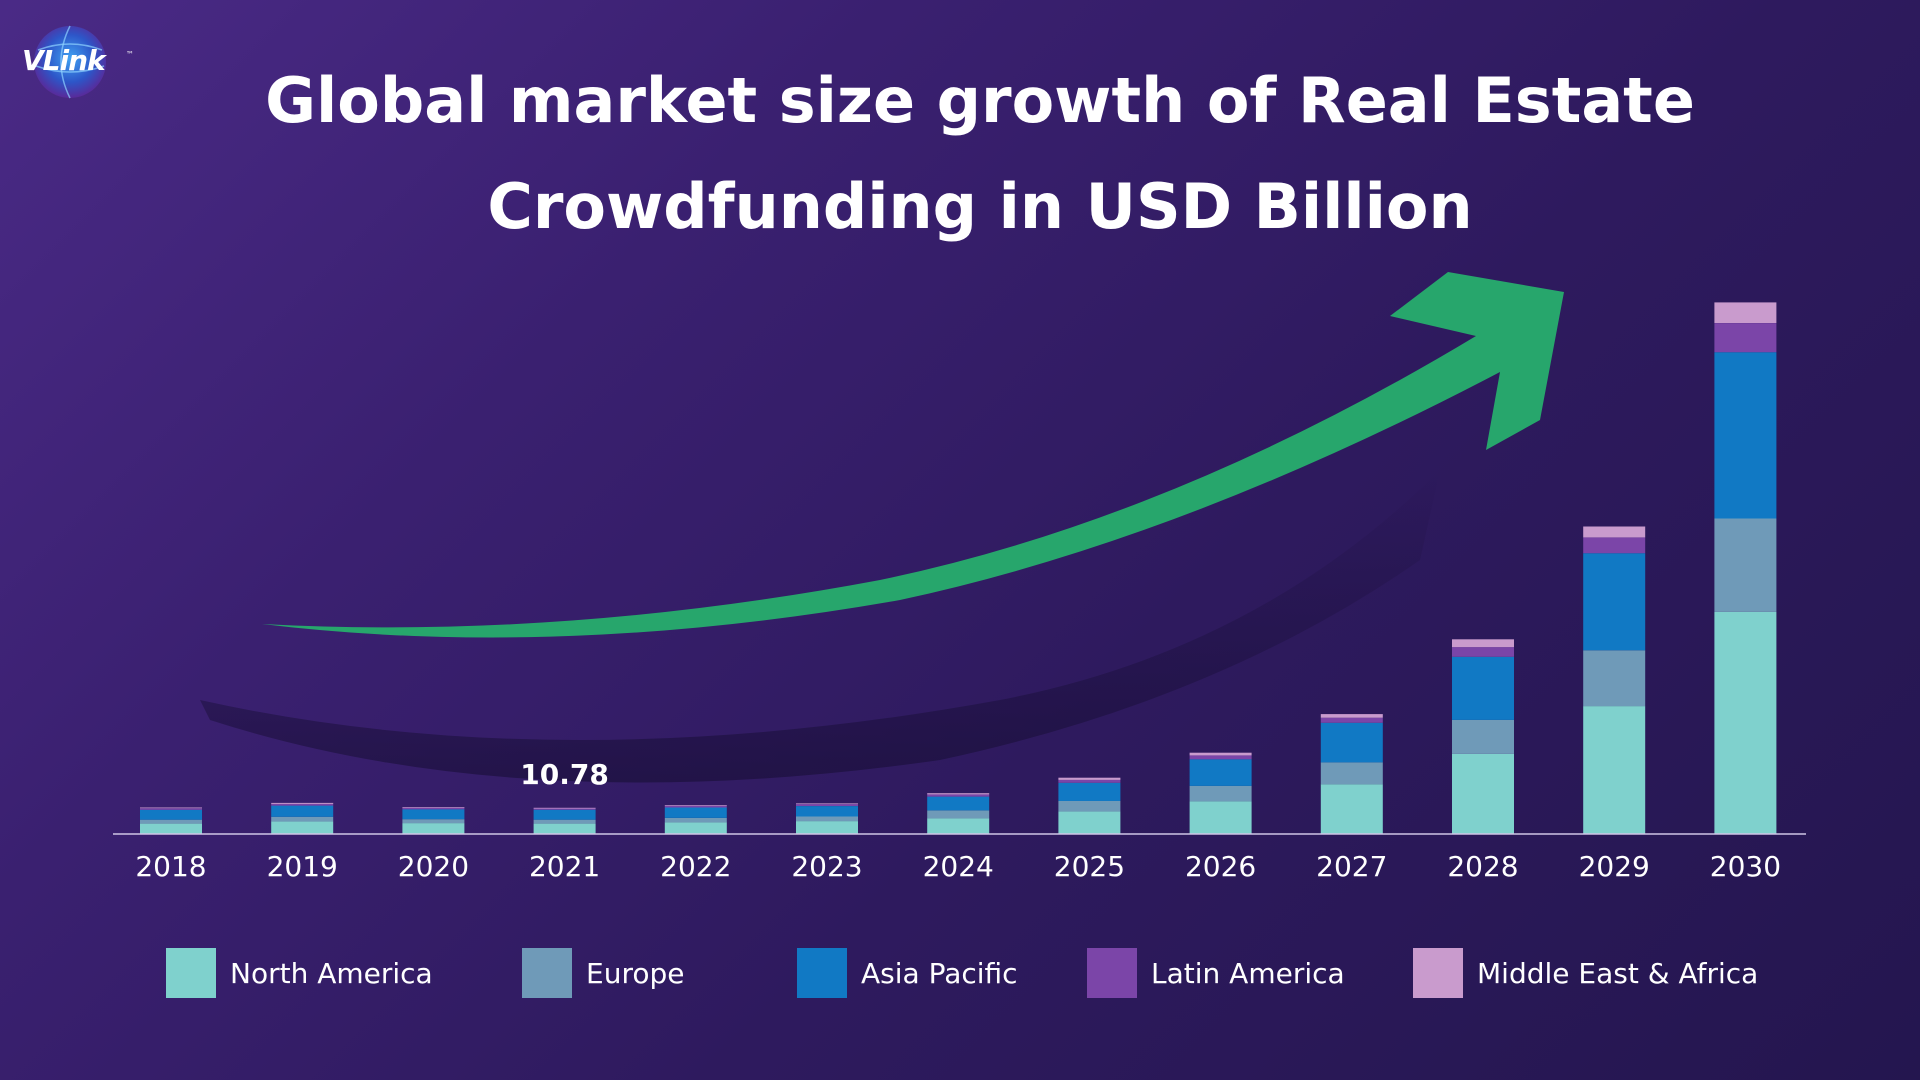 This screenshot has height=1080, width=1920. Describe the element at coordinates (171, 828) in the screenshot. I see `bar-segment-2018-north-america` at that location.